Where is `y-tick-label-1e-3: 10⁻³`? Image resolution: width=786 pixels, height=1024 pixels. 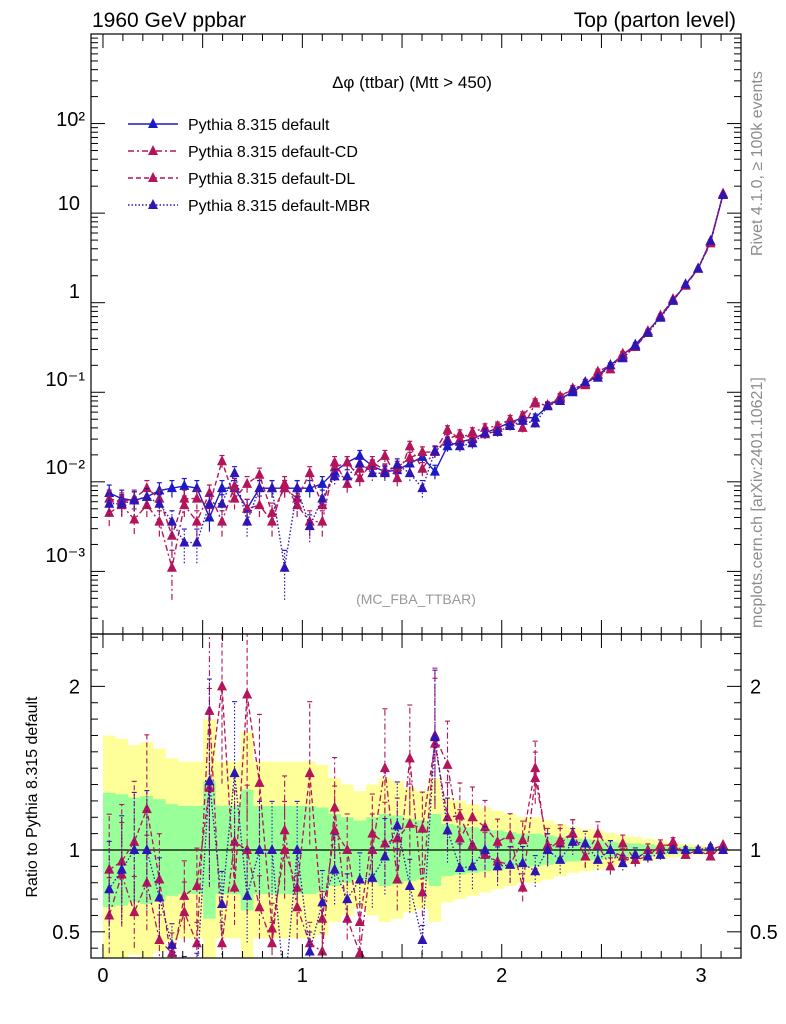 y-tick-label-1e-3: 10⁻³ is located at coordinates (66, 556).